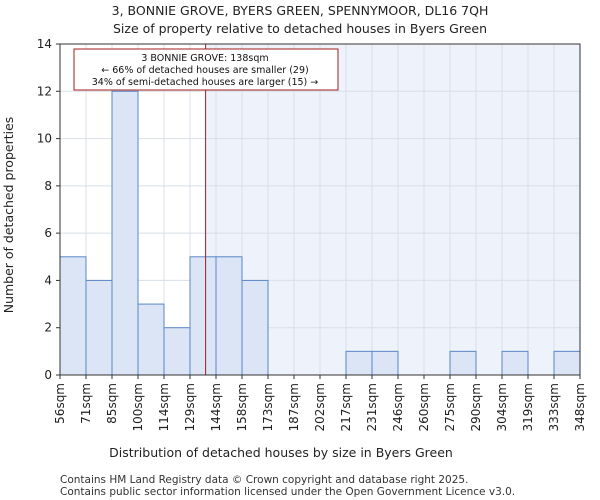  I want to click on x-tick-label: 202sqm, so click(320, 407).